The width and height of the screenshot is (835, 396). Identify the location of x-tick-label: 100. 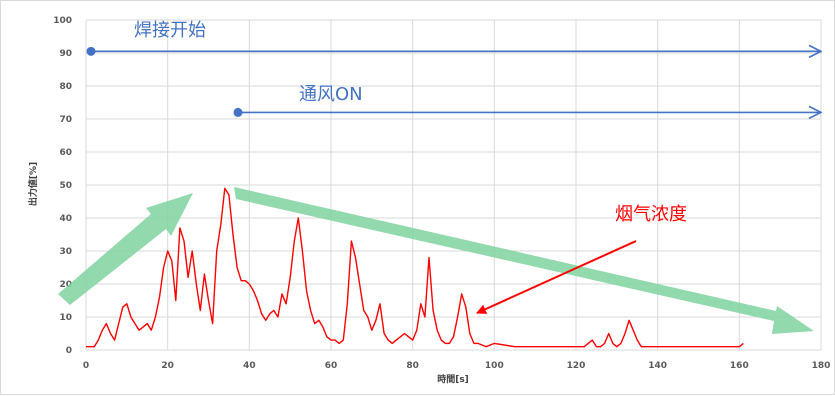
(494, 366).